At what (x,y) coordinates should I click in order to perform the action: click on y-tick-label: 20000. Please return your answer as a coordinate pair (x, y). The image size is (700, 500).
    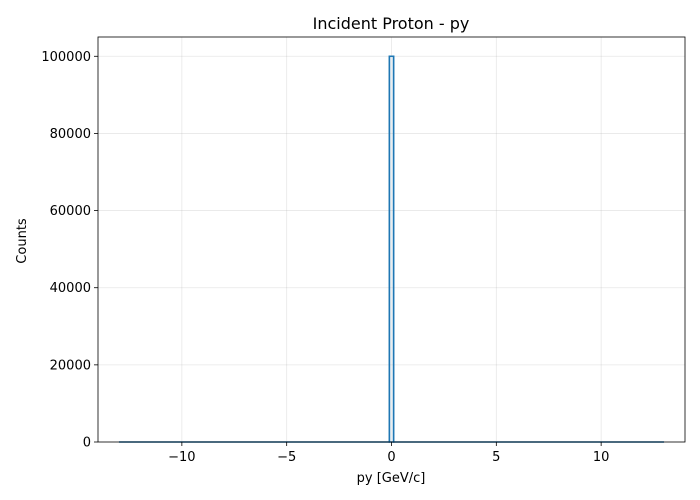
    Looking at the image, I should click on (70, 365).